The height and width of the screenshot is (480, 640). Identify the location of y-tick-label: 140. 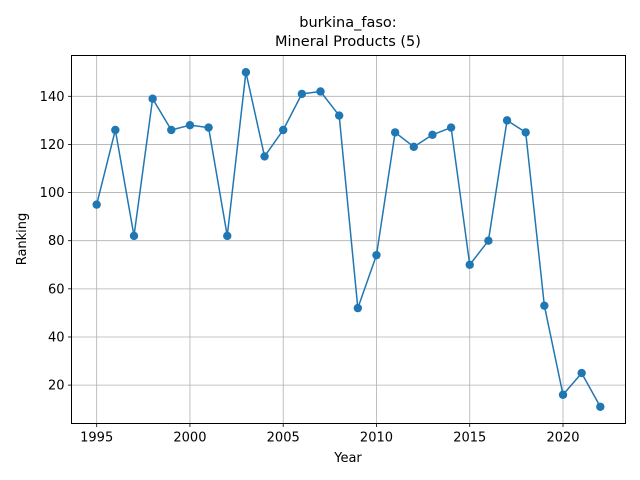
(52, 97).